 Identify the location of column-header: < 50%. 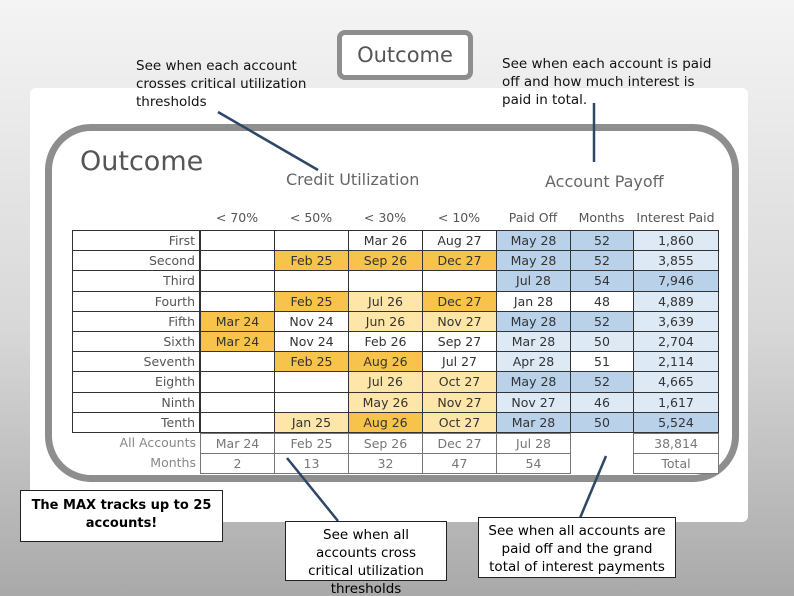
(311, 217).